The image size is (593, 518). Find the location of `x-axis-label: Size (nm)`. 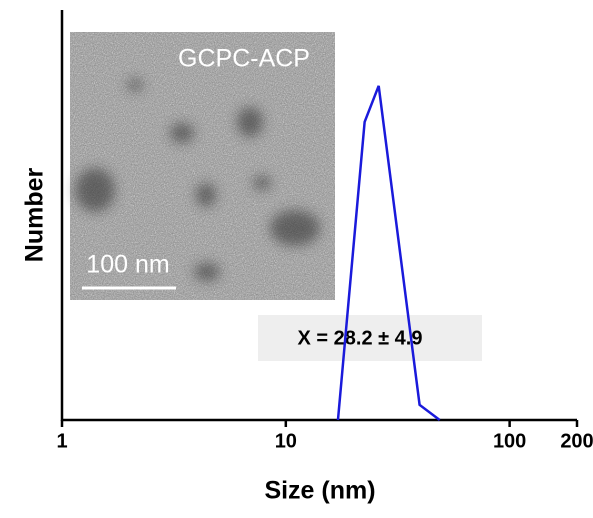

x-axis-label: Size (nm) is located at coordinates (319, 491).